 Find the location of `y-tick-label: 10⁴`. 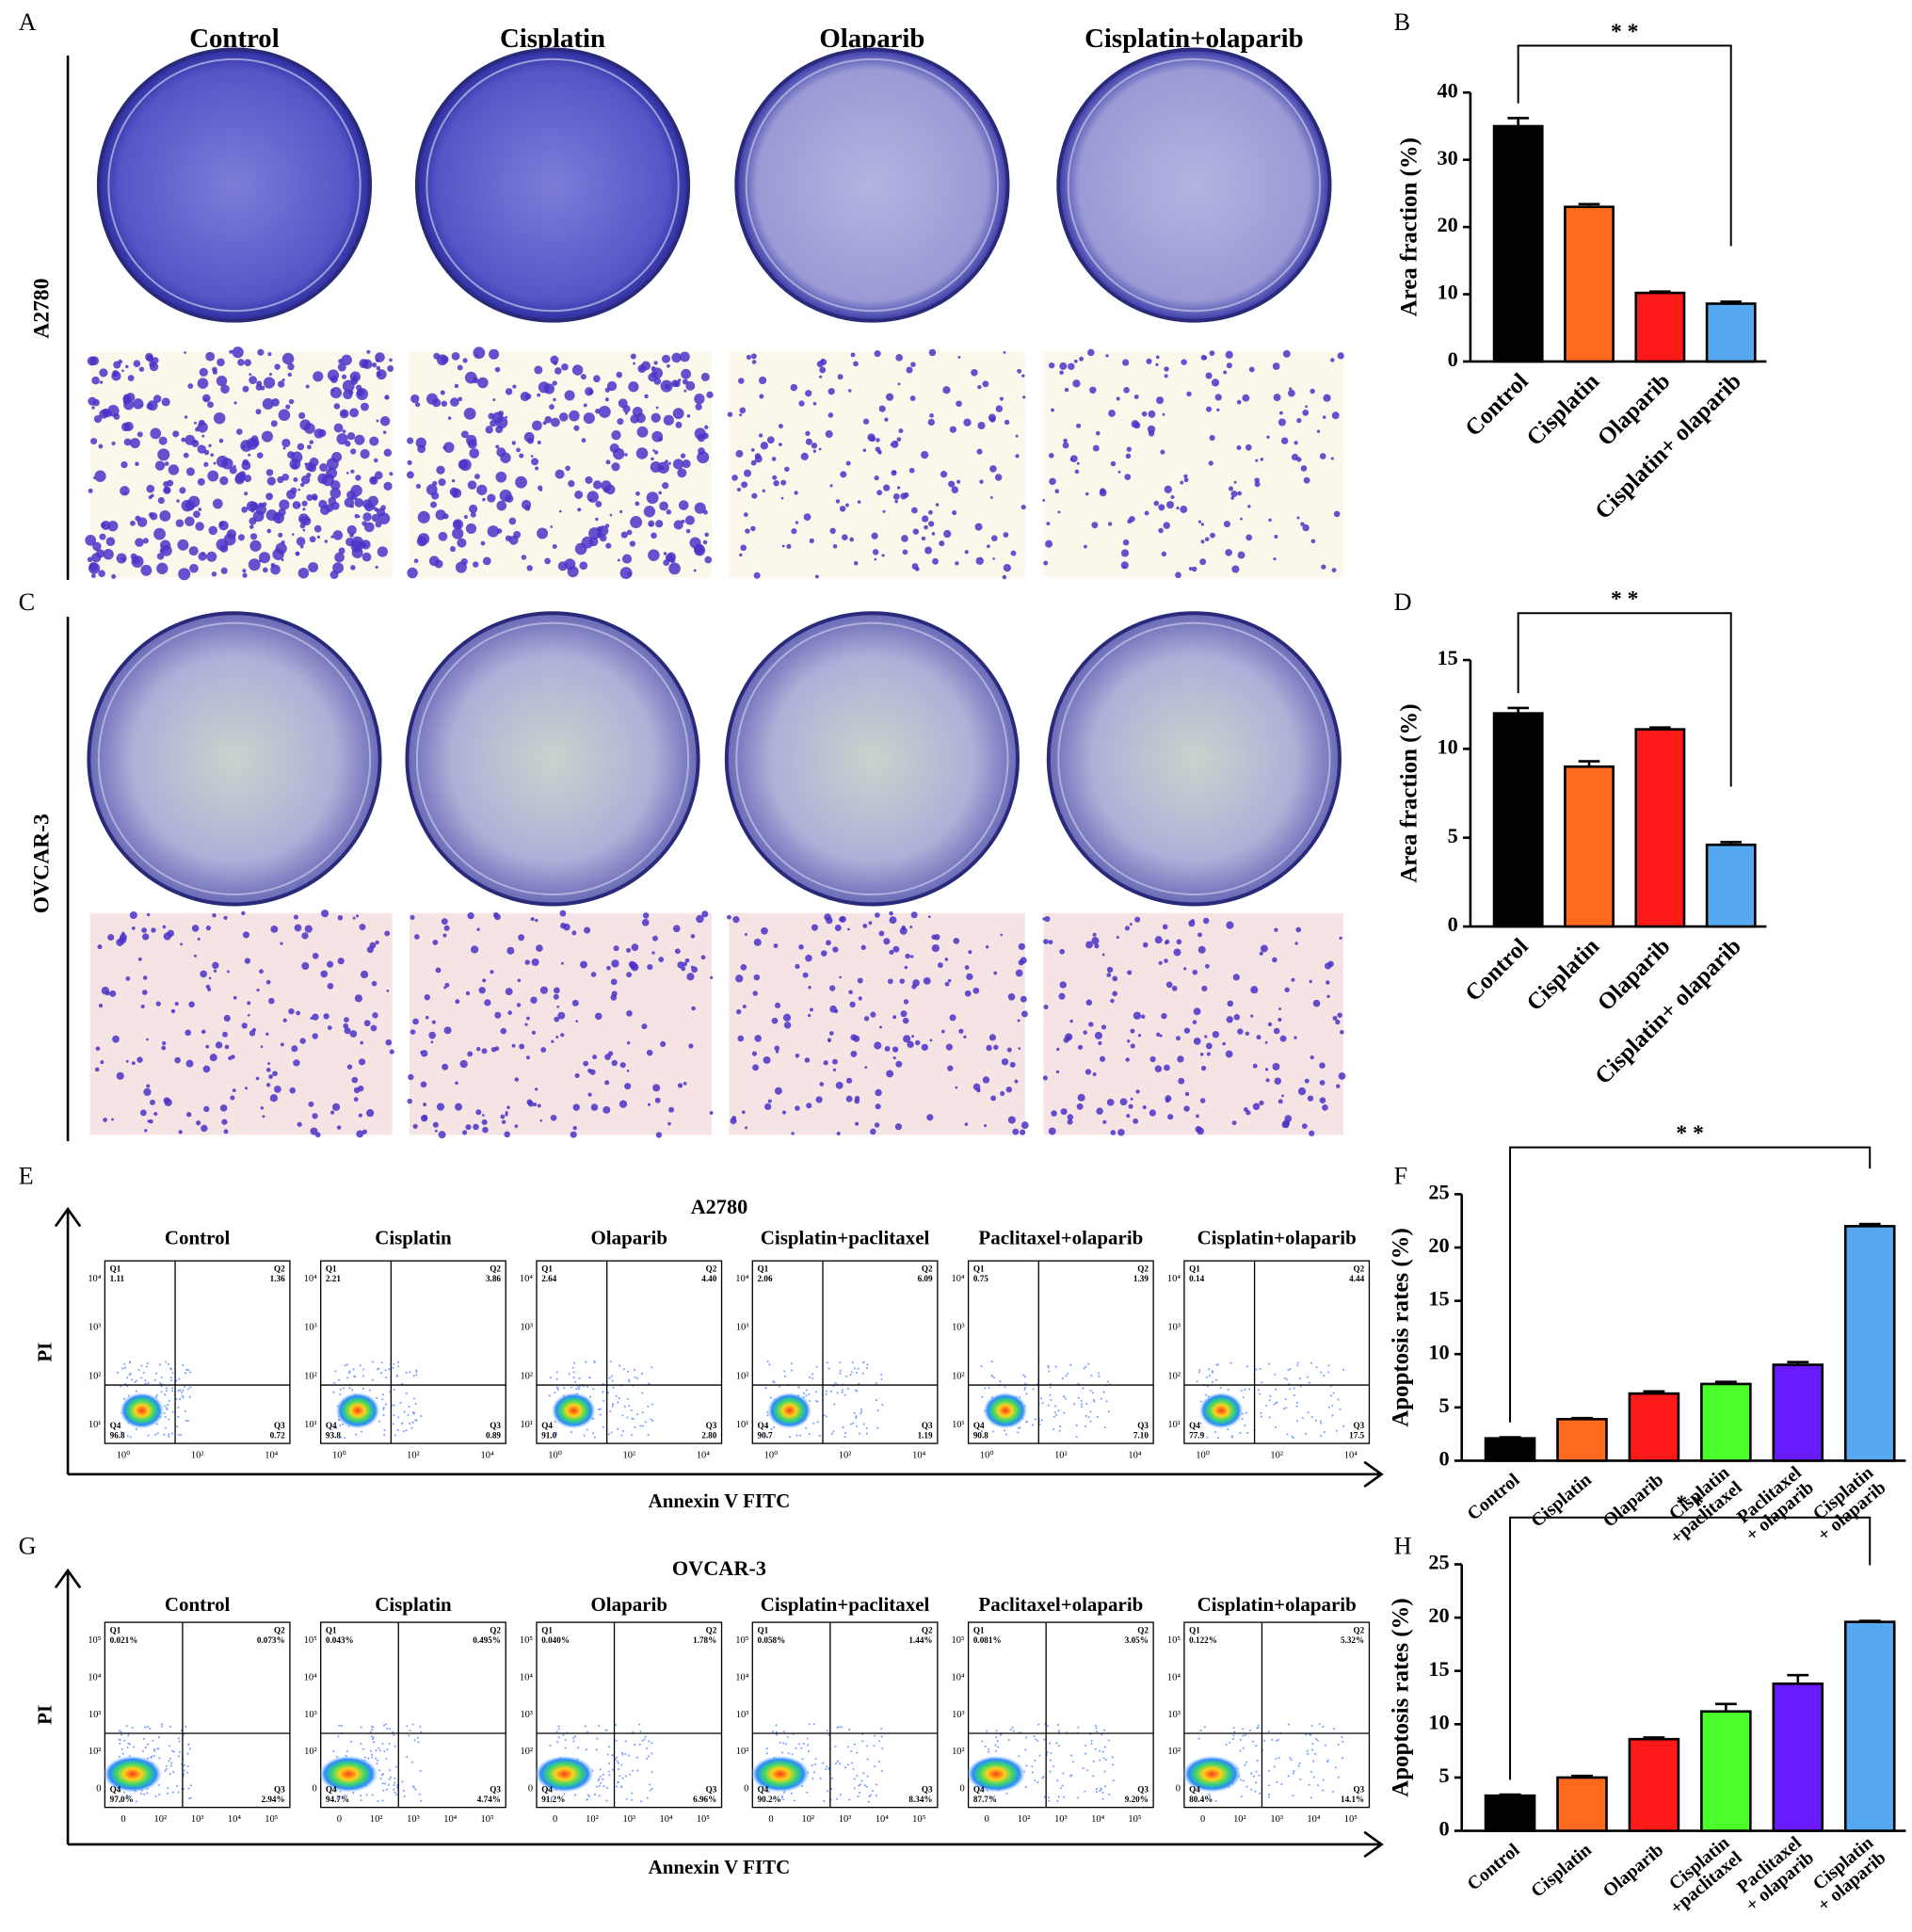

y-tick-label: 10⁴ is located at coordinates (526, 1279).